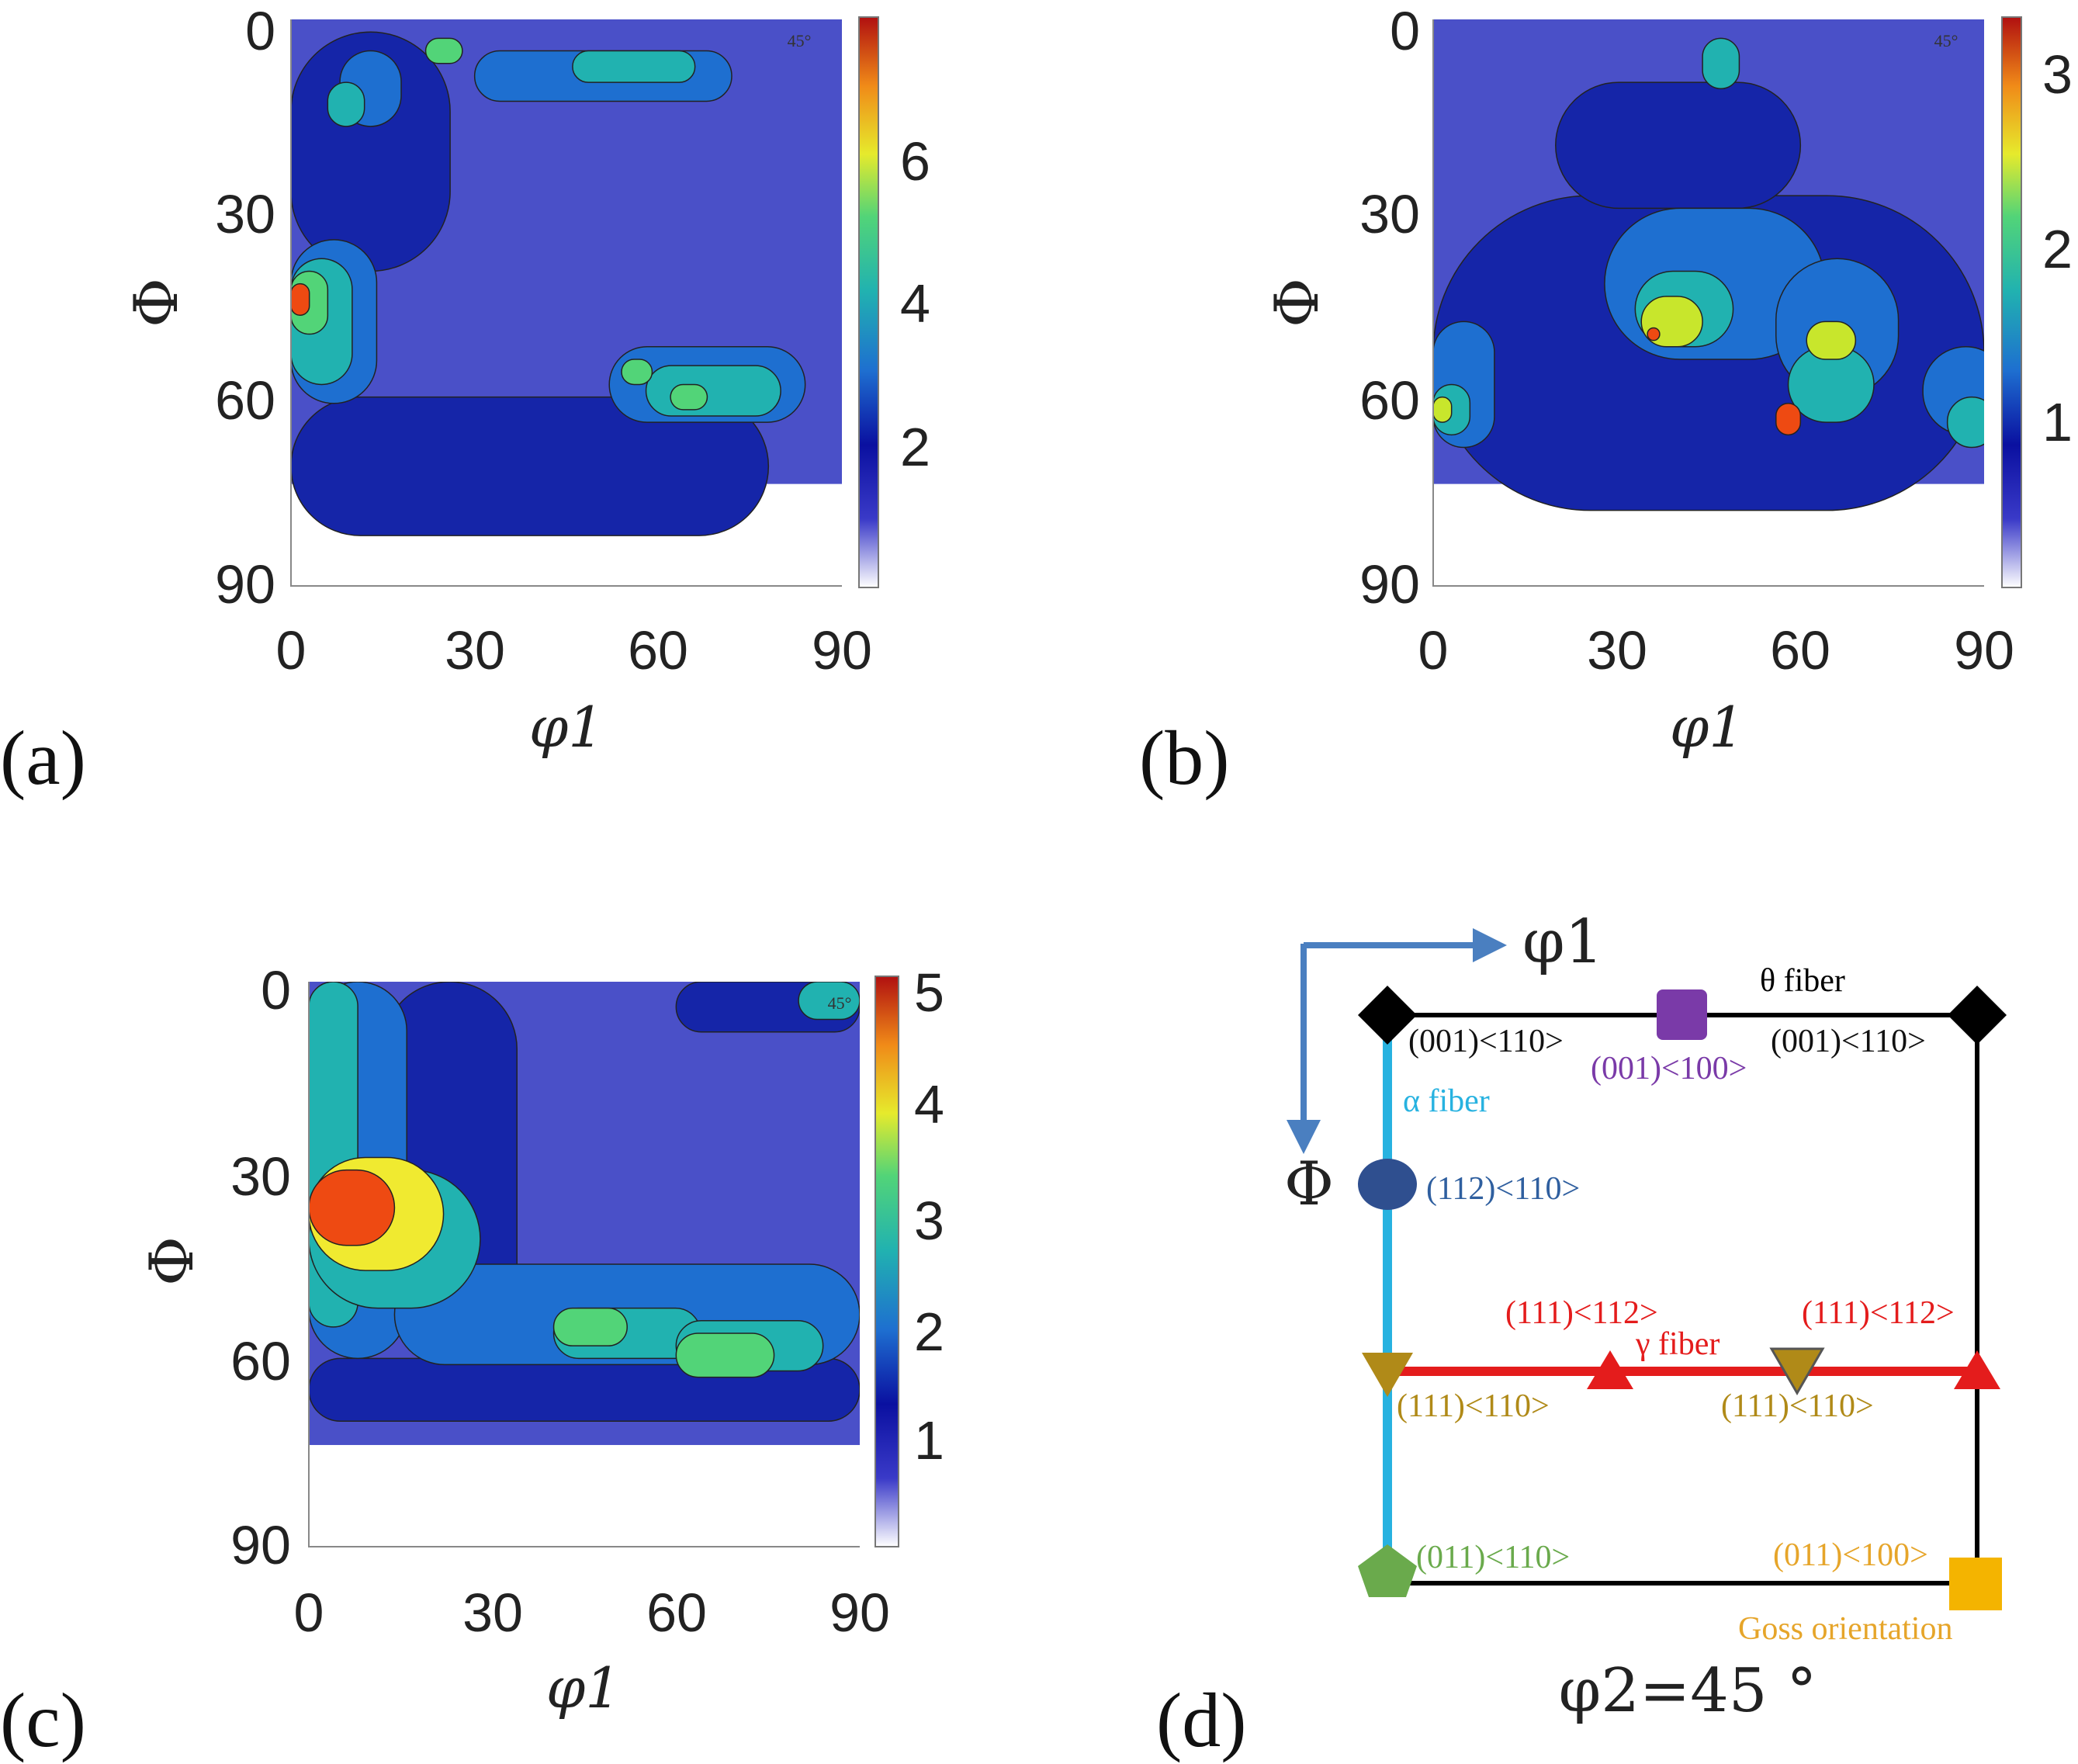 This screenshot has width=2078, height=1764. What do you see at coordinates (1978, 1015) in the screenshot?
I see `diamond-marker-top-right` at bounding box center [1978, 1015].